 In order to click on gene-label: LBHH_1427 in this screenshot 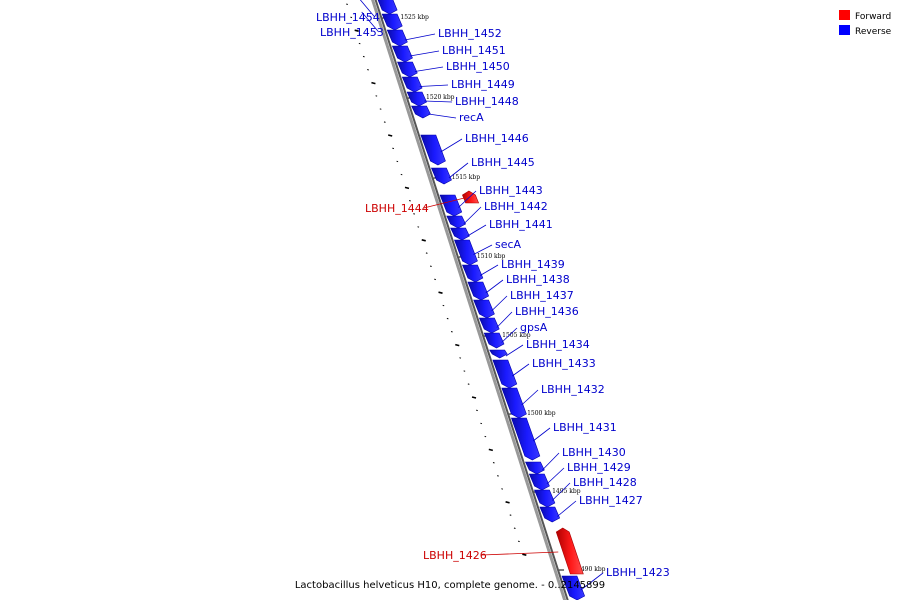, I will do `click(611, 500)`.